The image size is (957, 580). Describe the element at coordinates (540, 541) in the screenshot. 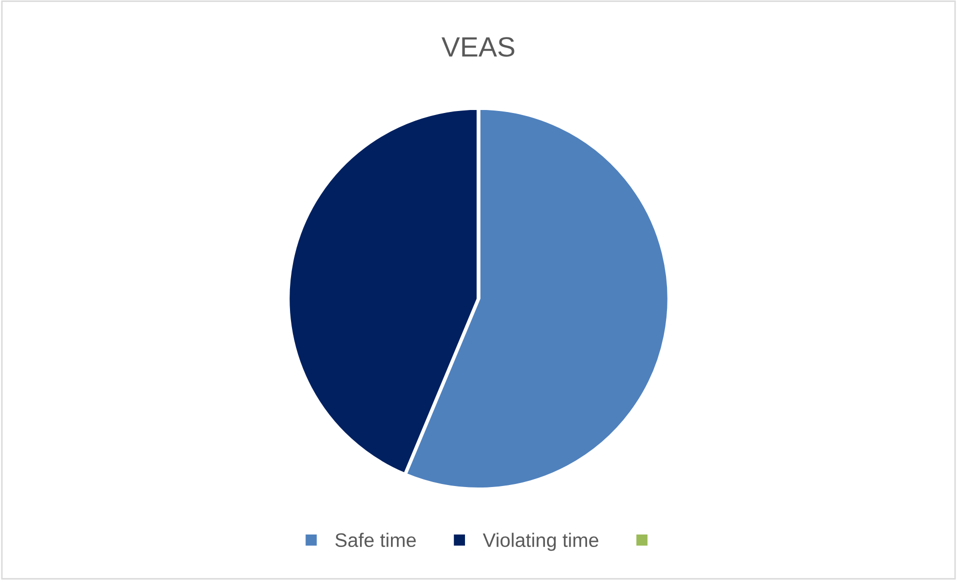

I see `legend-label: Violating time` at that location.